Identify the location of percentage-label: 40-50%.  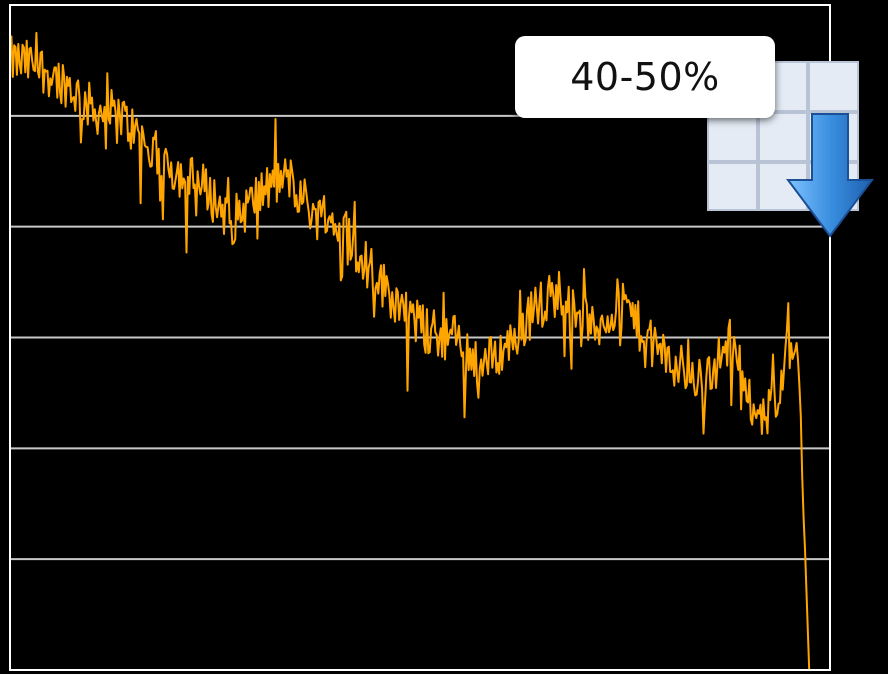
(645, 77).